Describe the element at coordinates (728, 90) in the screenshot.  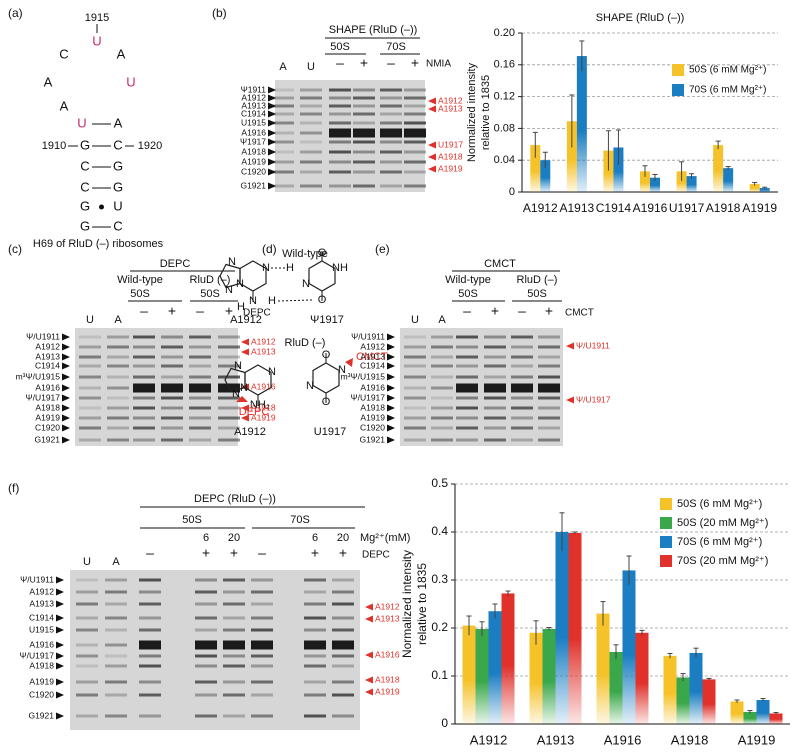
I see `legend-label: 70S (6 mM Mg²⁺)` at that location.